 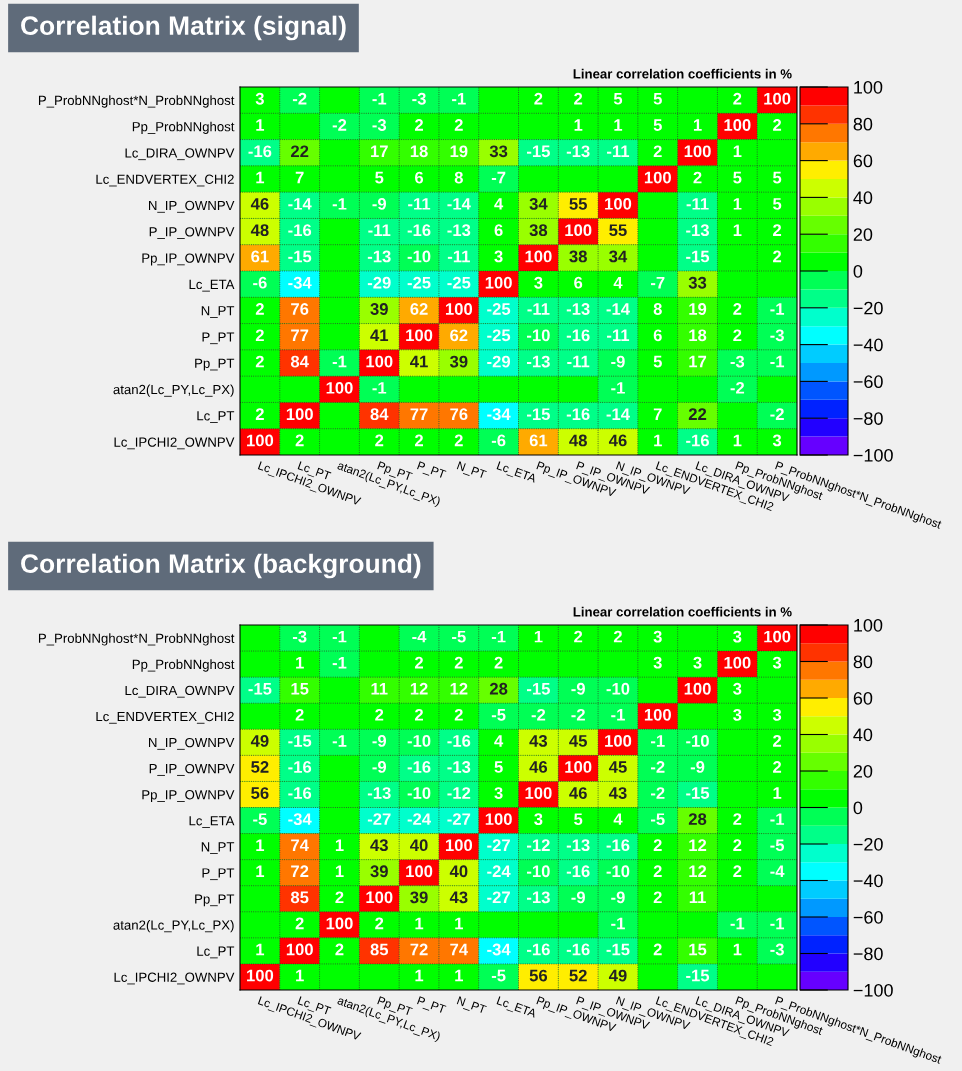 I want to click on data-label: 15, so click(x=300, y=689).